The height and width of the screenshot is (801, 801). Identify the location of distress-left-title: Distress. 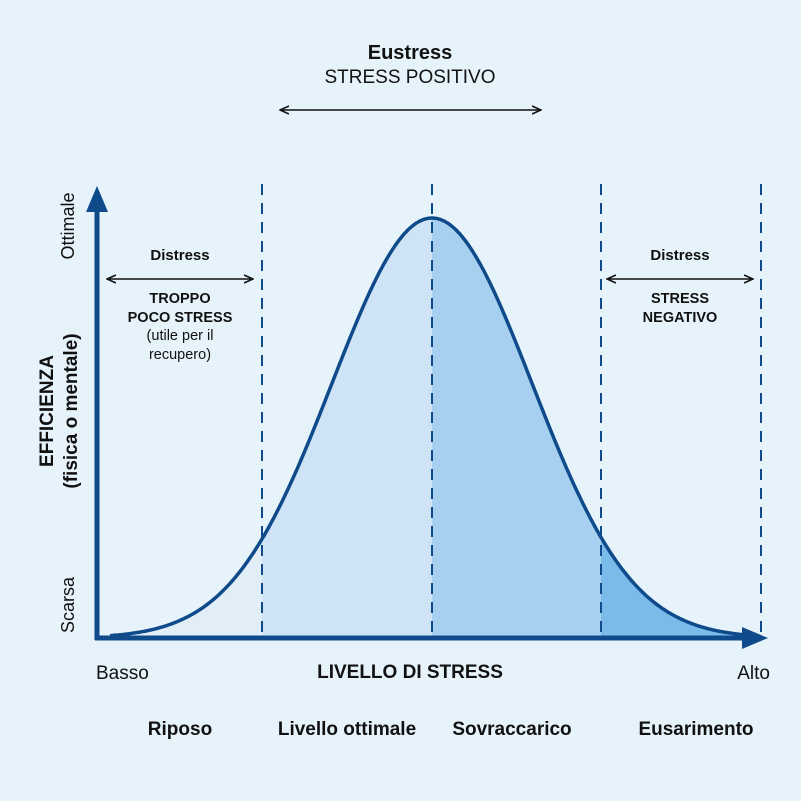
(180, 255).